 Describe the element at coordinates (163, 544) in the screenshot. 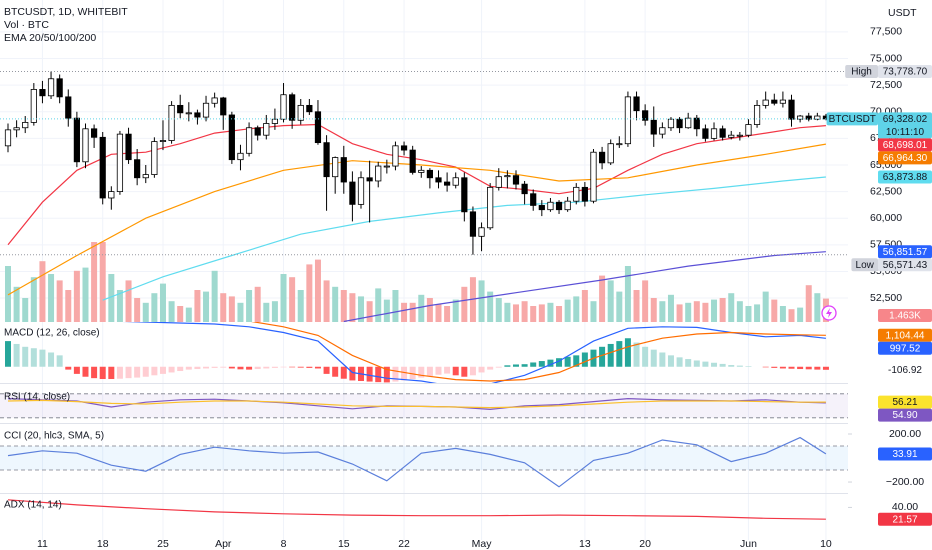

I see `x-tick-label: 25` at that location.